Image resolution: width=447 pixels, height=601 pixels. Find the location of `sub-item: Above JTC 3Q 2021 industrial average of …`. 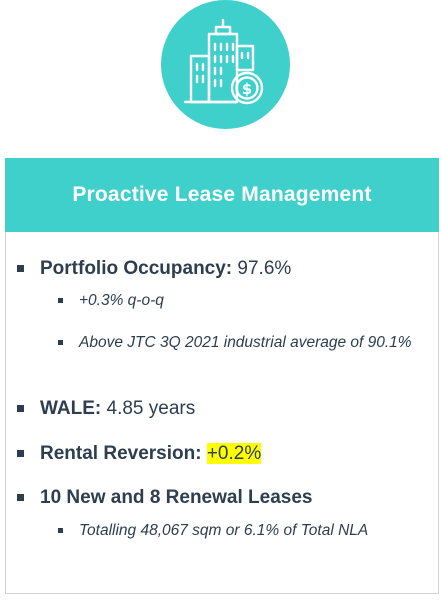

sub-item: Above JTC 3Q 2021 industrial average of … is located at coordinates (245, 342).